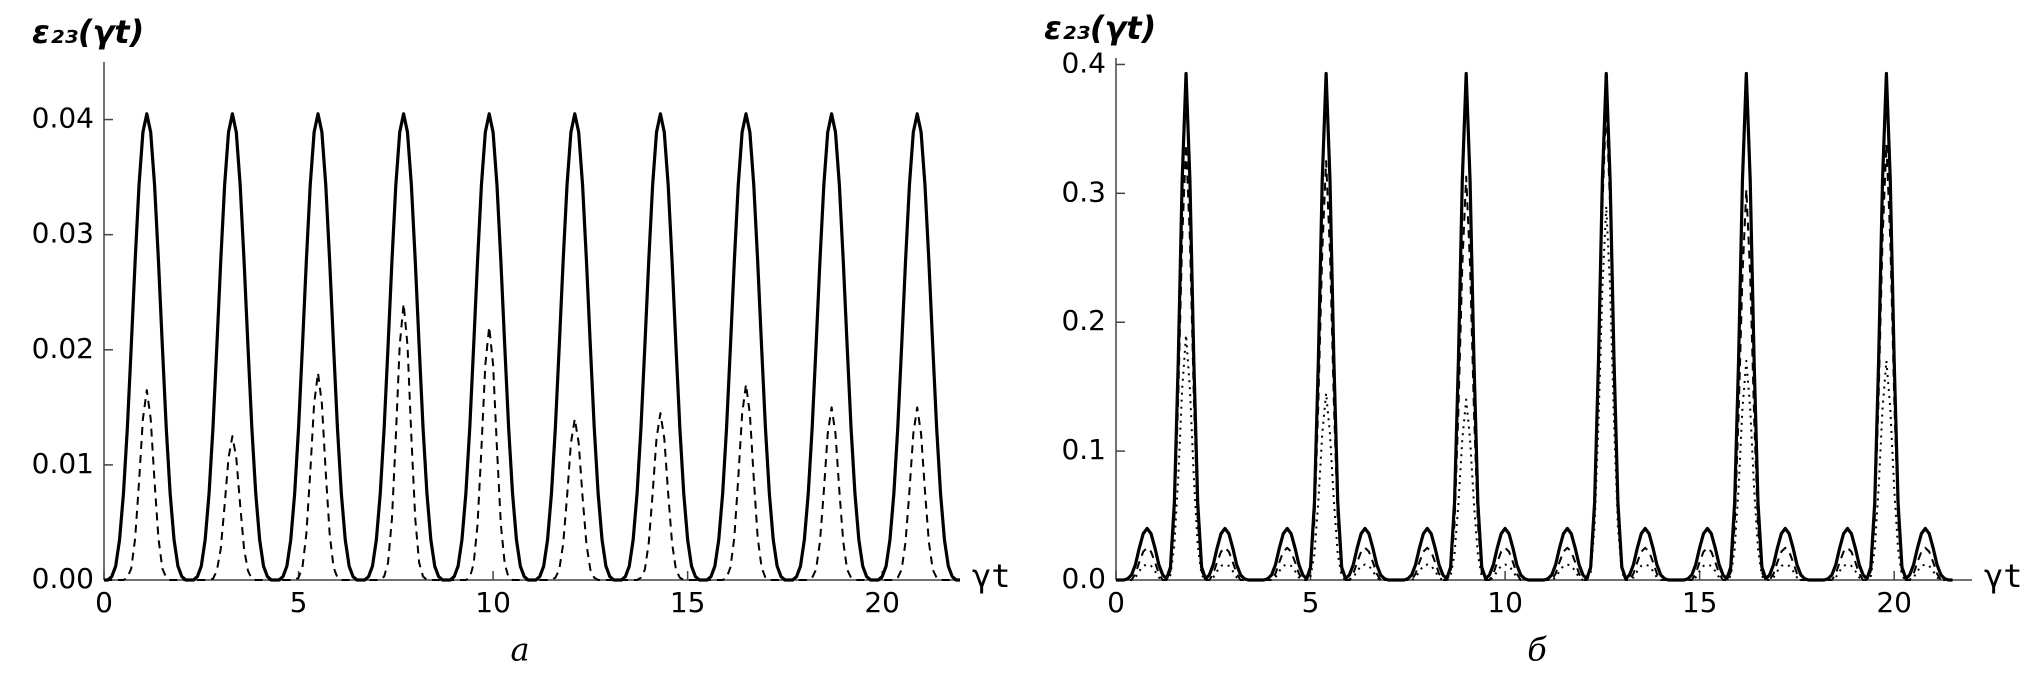 Image resolution: width=2040 pixels, height=684 pixels. Describe the element at coordinates (1083, 320) in the screenshot. I see `y-tick-label: 0.2` at that location.